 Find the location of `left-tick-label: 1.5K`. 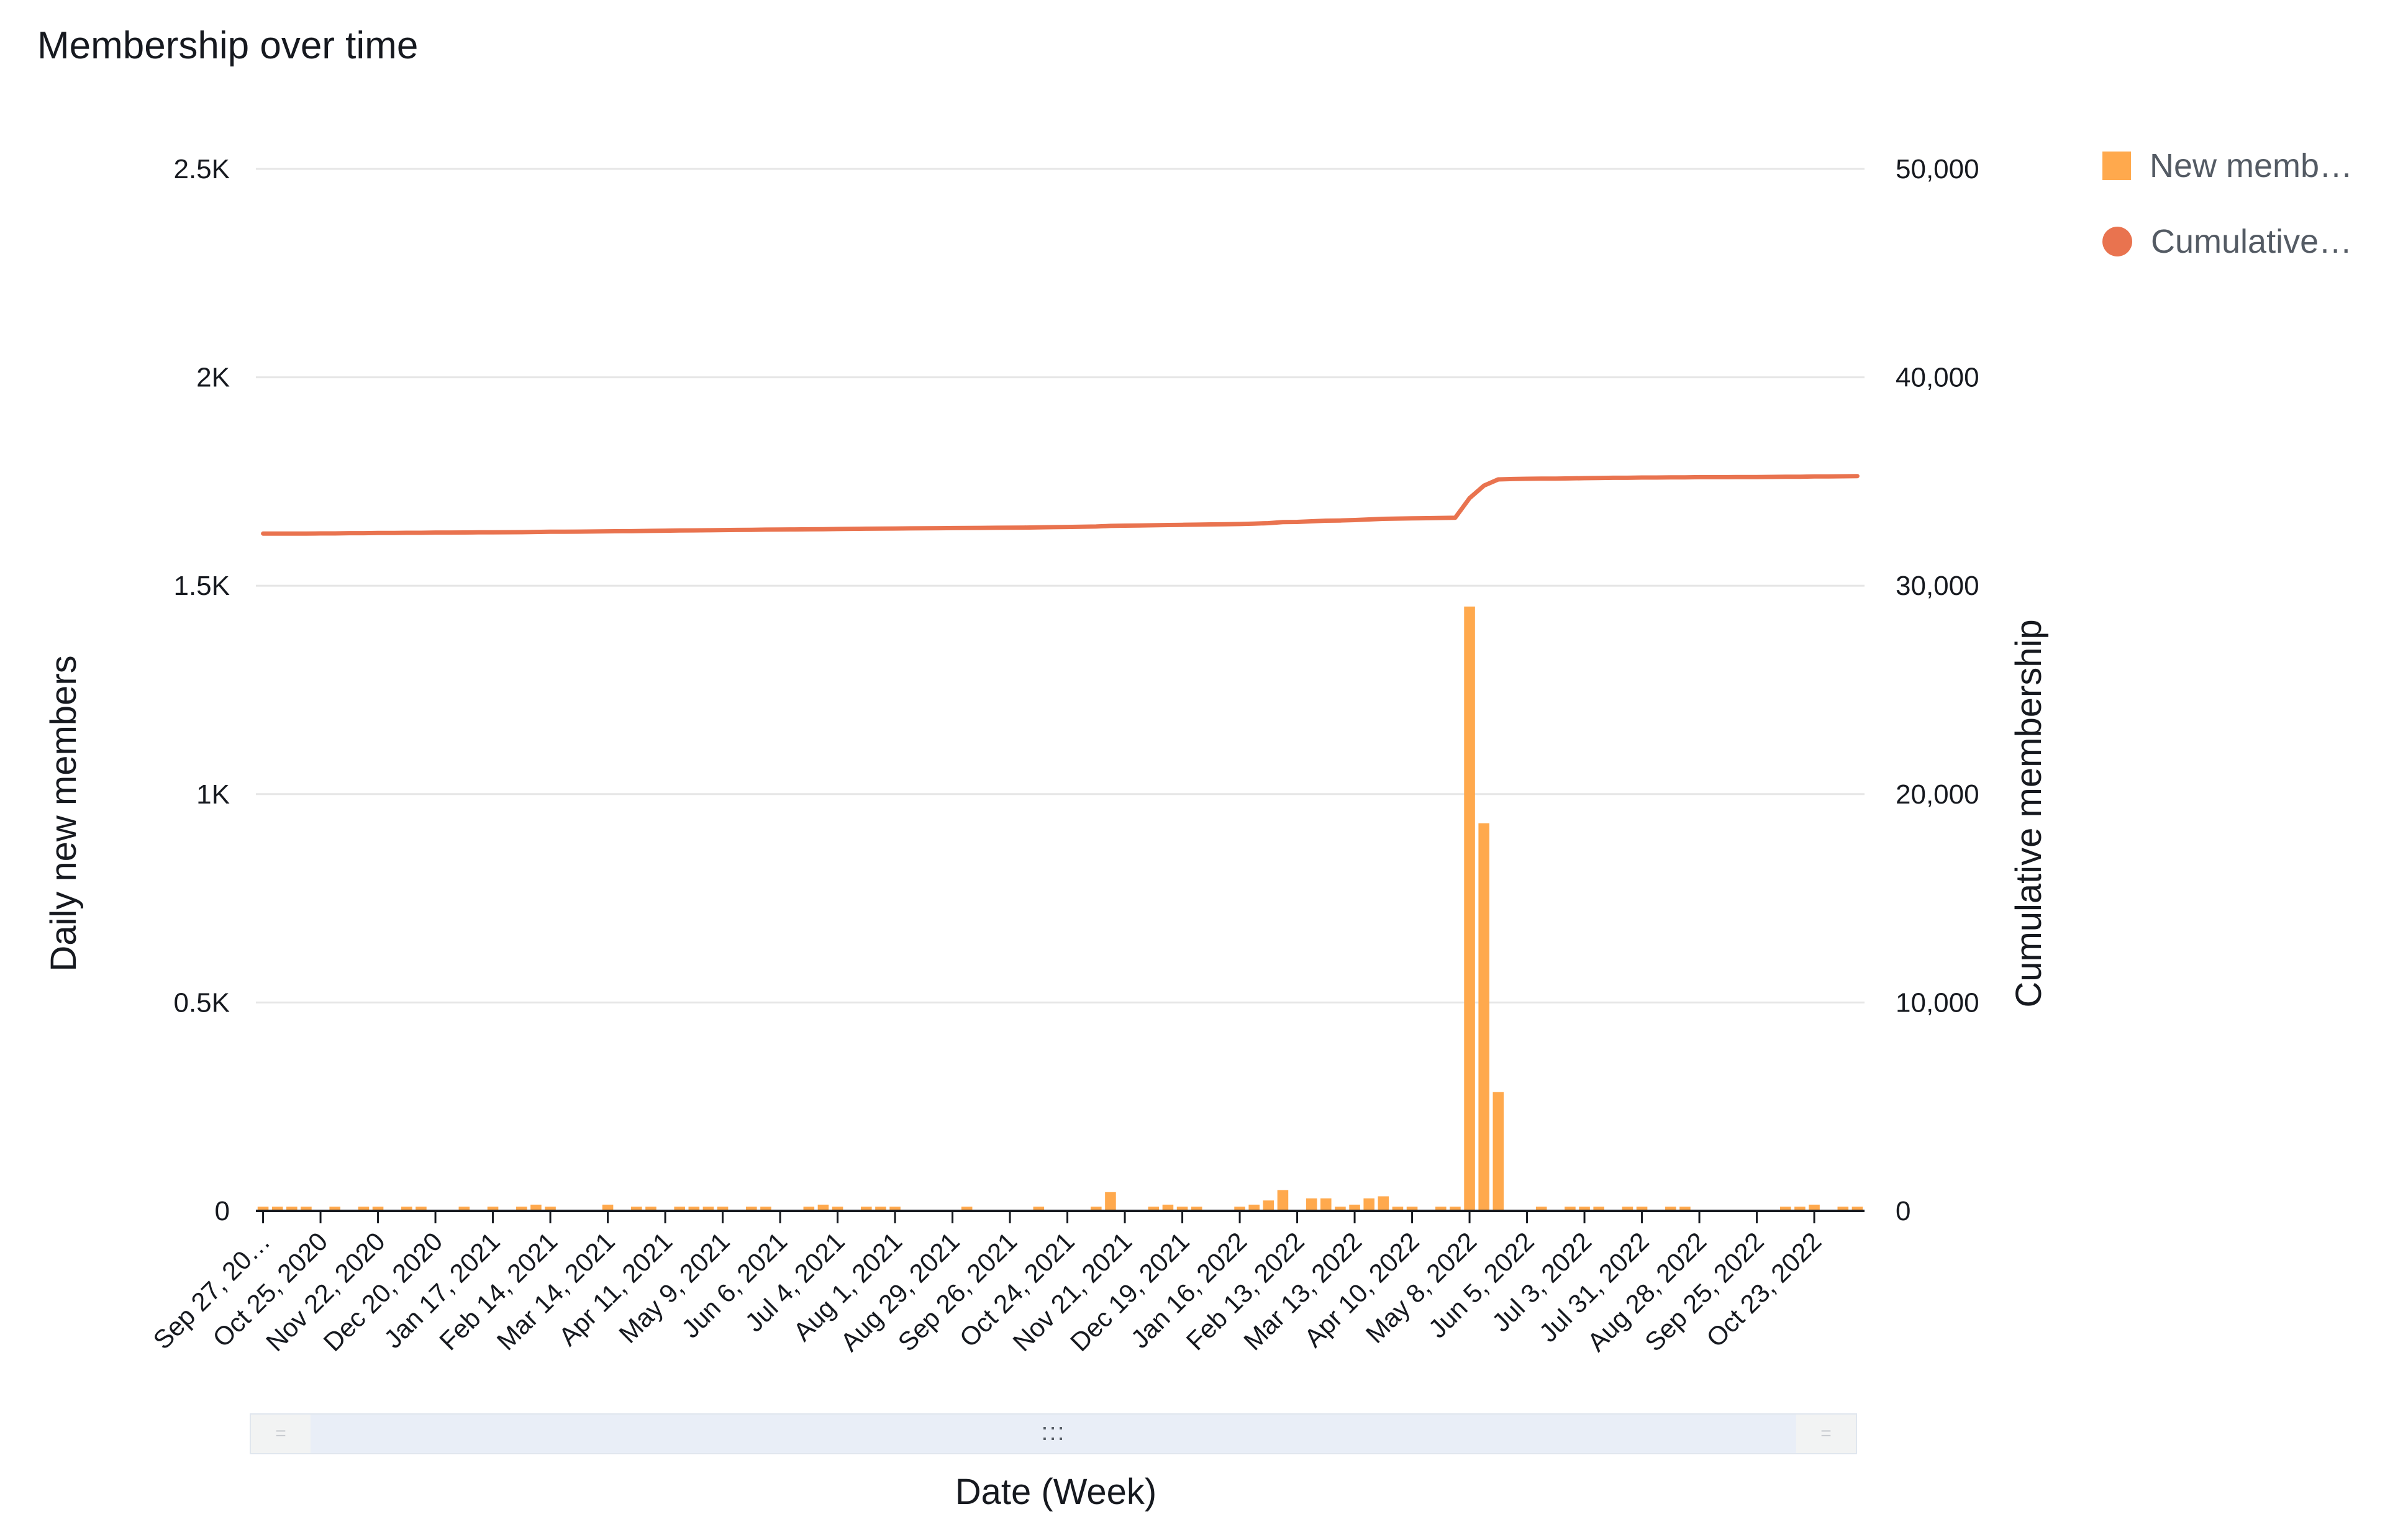

left-tick-label: 1.5K is located at coordinates (201, 586).